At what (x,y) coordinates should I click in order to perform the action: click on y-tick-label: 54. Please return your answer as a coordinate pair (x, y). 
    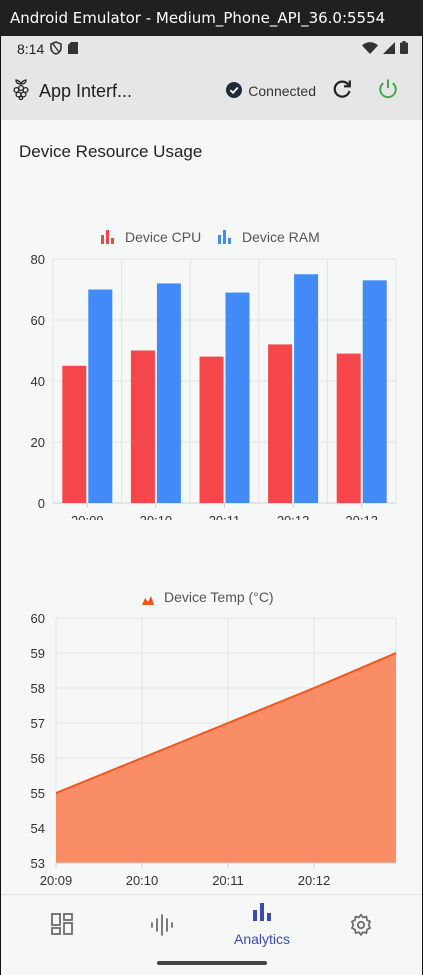
    Looking at the image, I should click on (38, 828).